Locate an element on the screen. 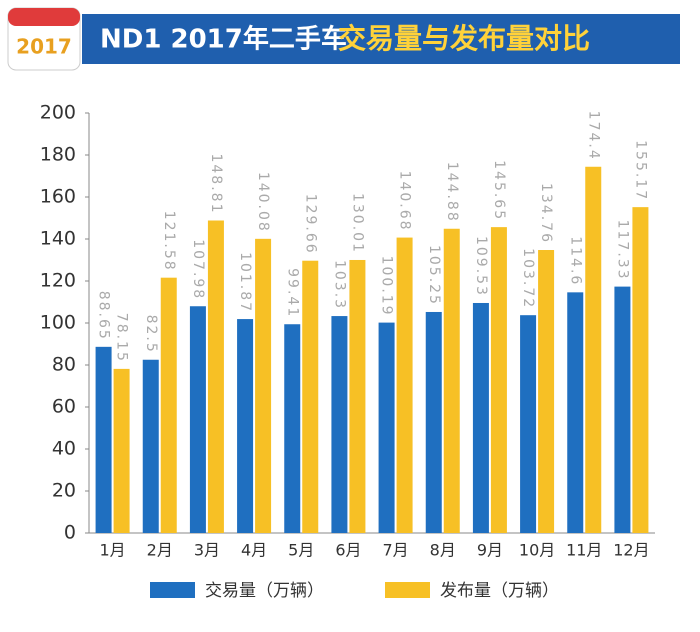 The image size is (700, 632). y-tick-label: 200 is located at coordinates (58, 113).